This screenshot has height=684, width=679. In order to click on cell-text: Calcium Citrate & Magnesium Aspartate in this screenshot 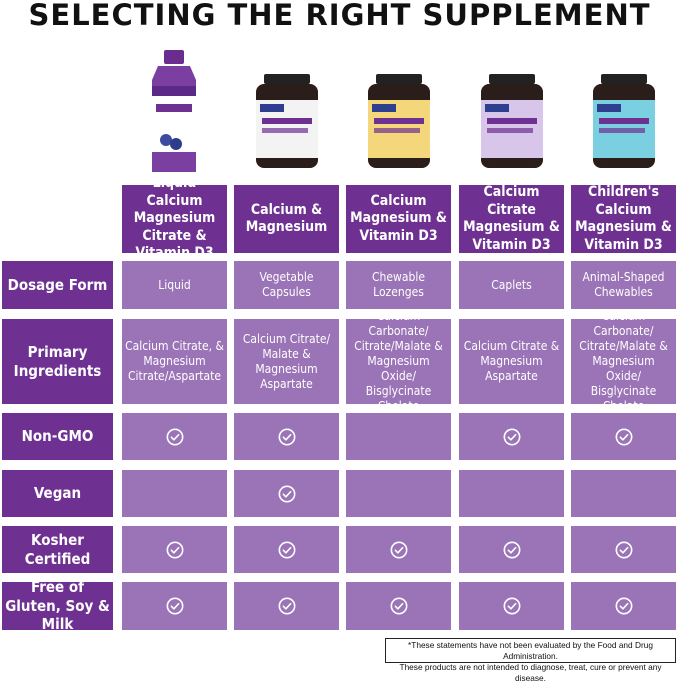, I will do `click(511, 361)`.